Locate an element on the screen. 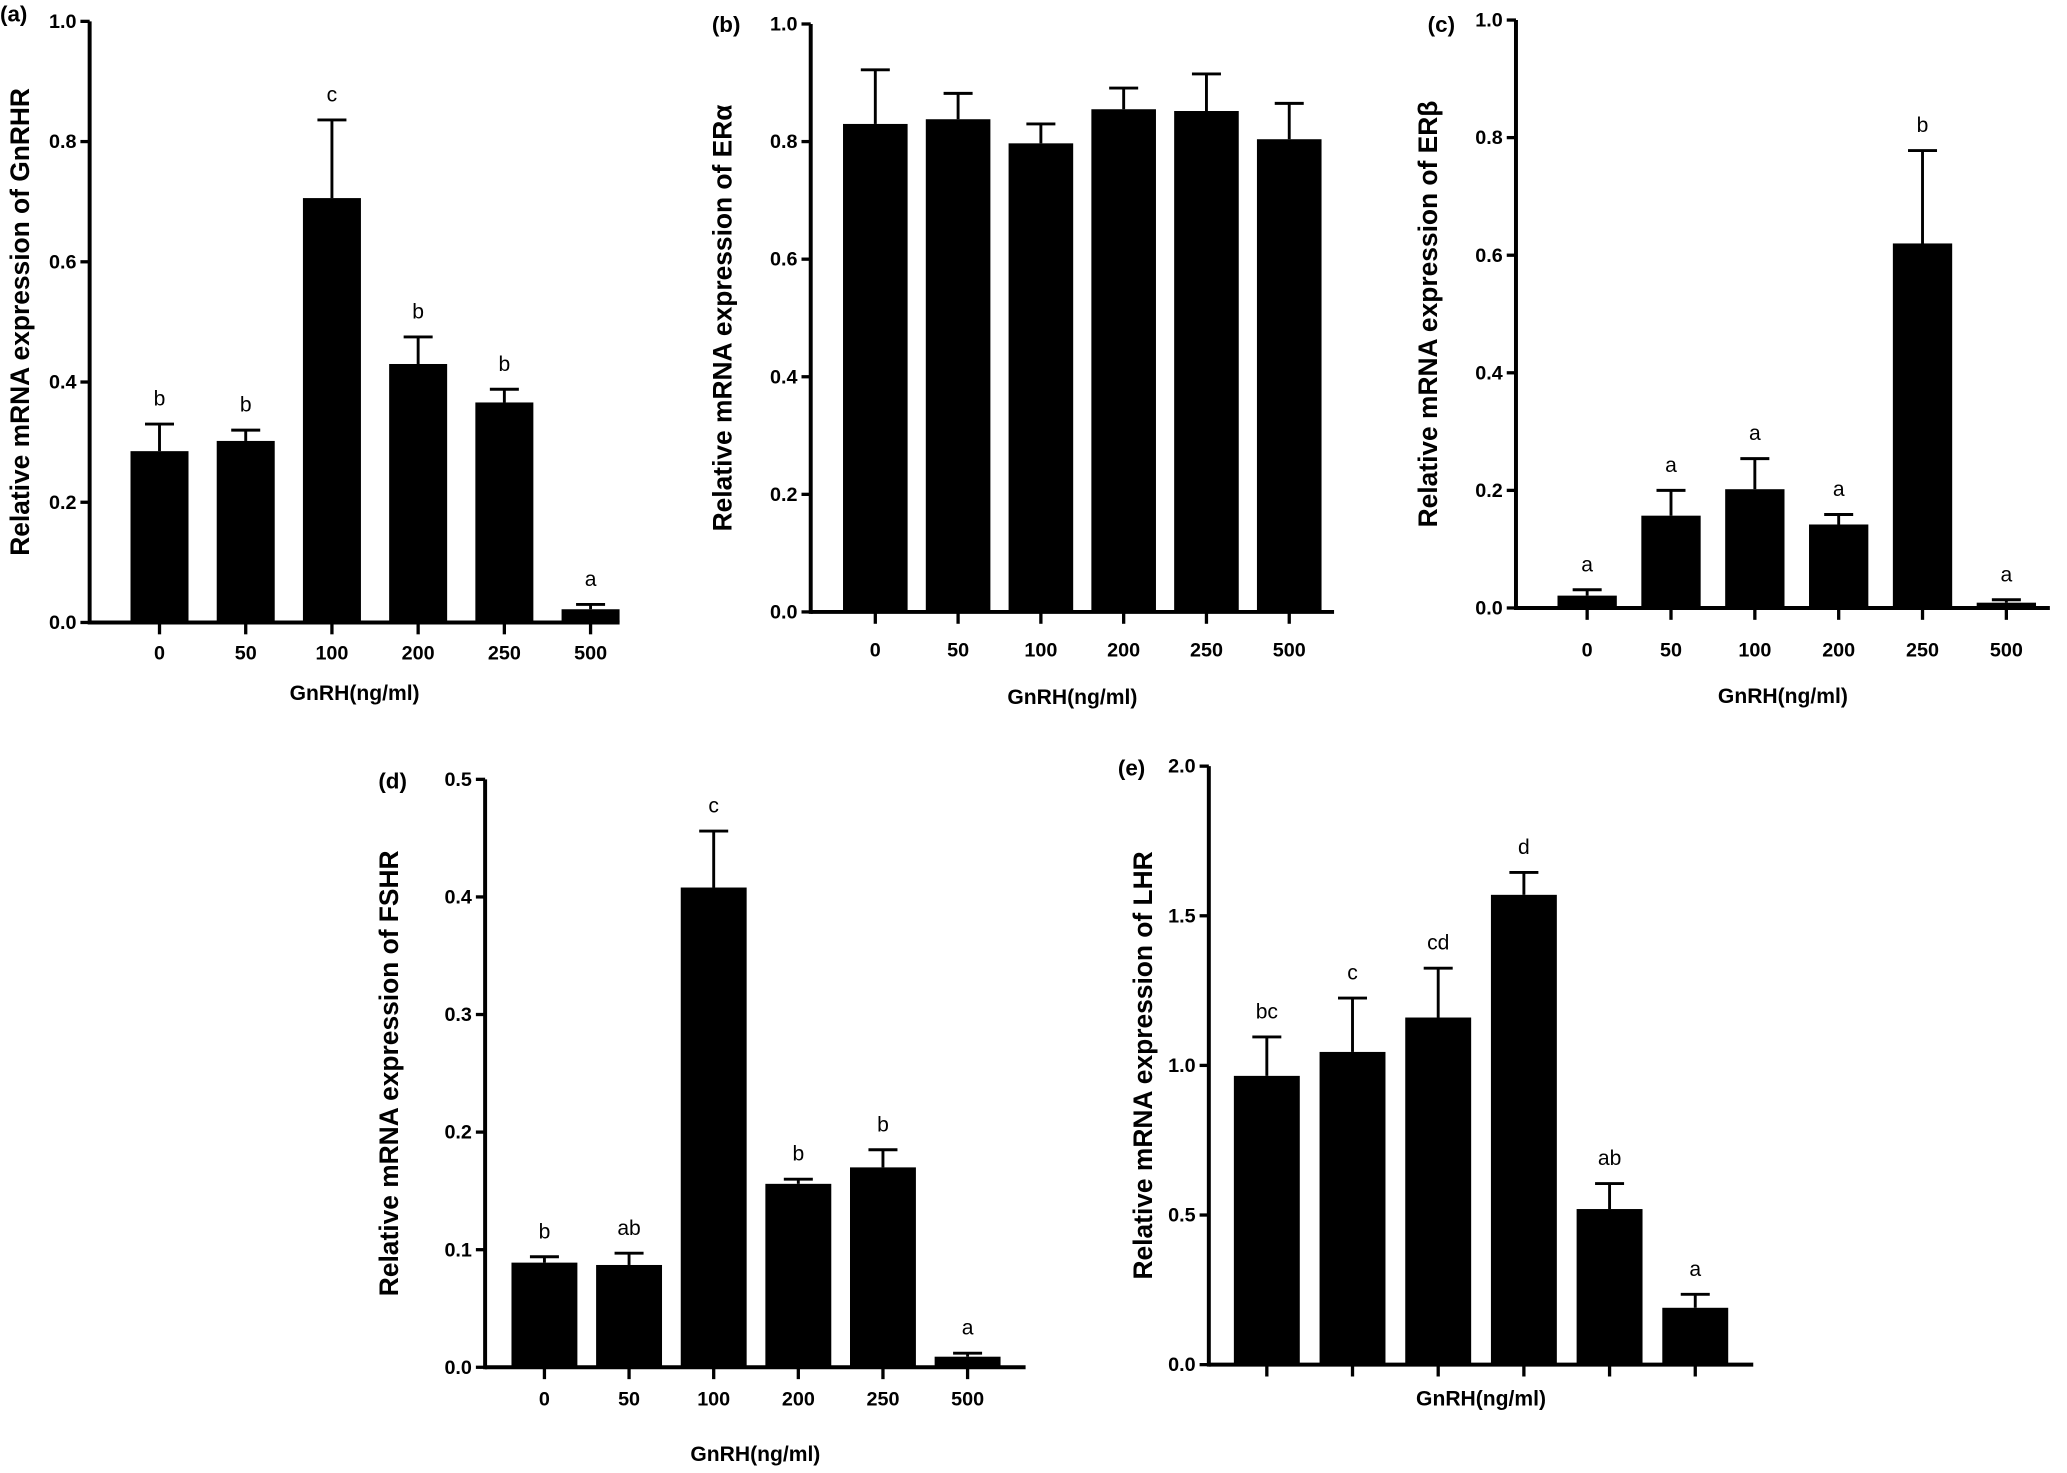 The width and height of the screenshot is (2067, 1473). y-axis-label: Relative mRNA expression of GnRHR is located at coordinates (20, 322).